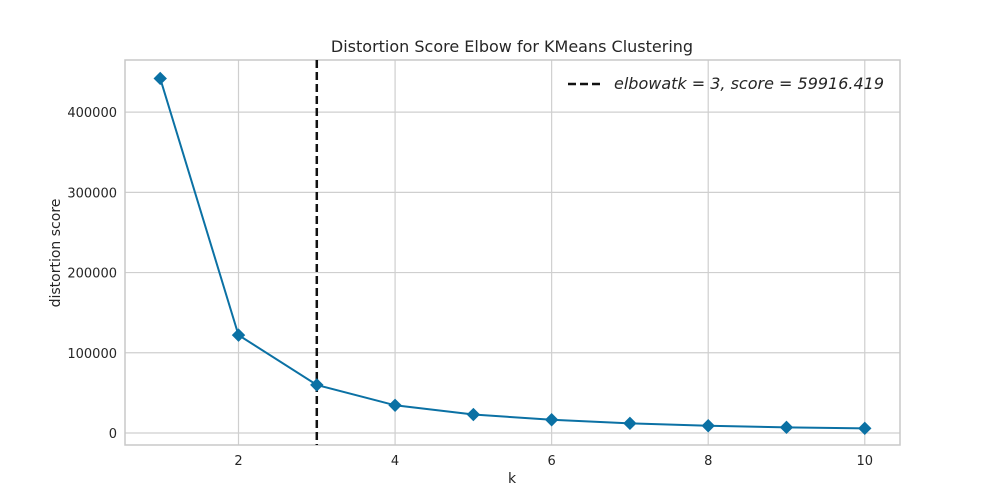 The image size is (1000, 500). What do you see at coordinates (512, 479) in the screenshot?
I see `x-axis-label: k` at bounding box center [512, 479].